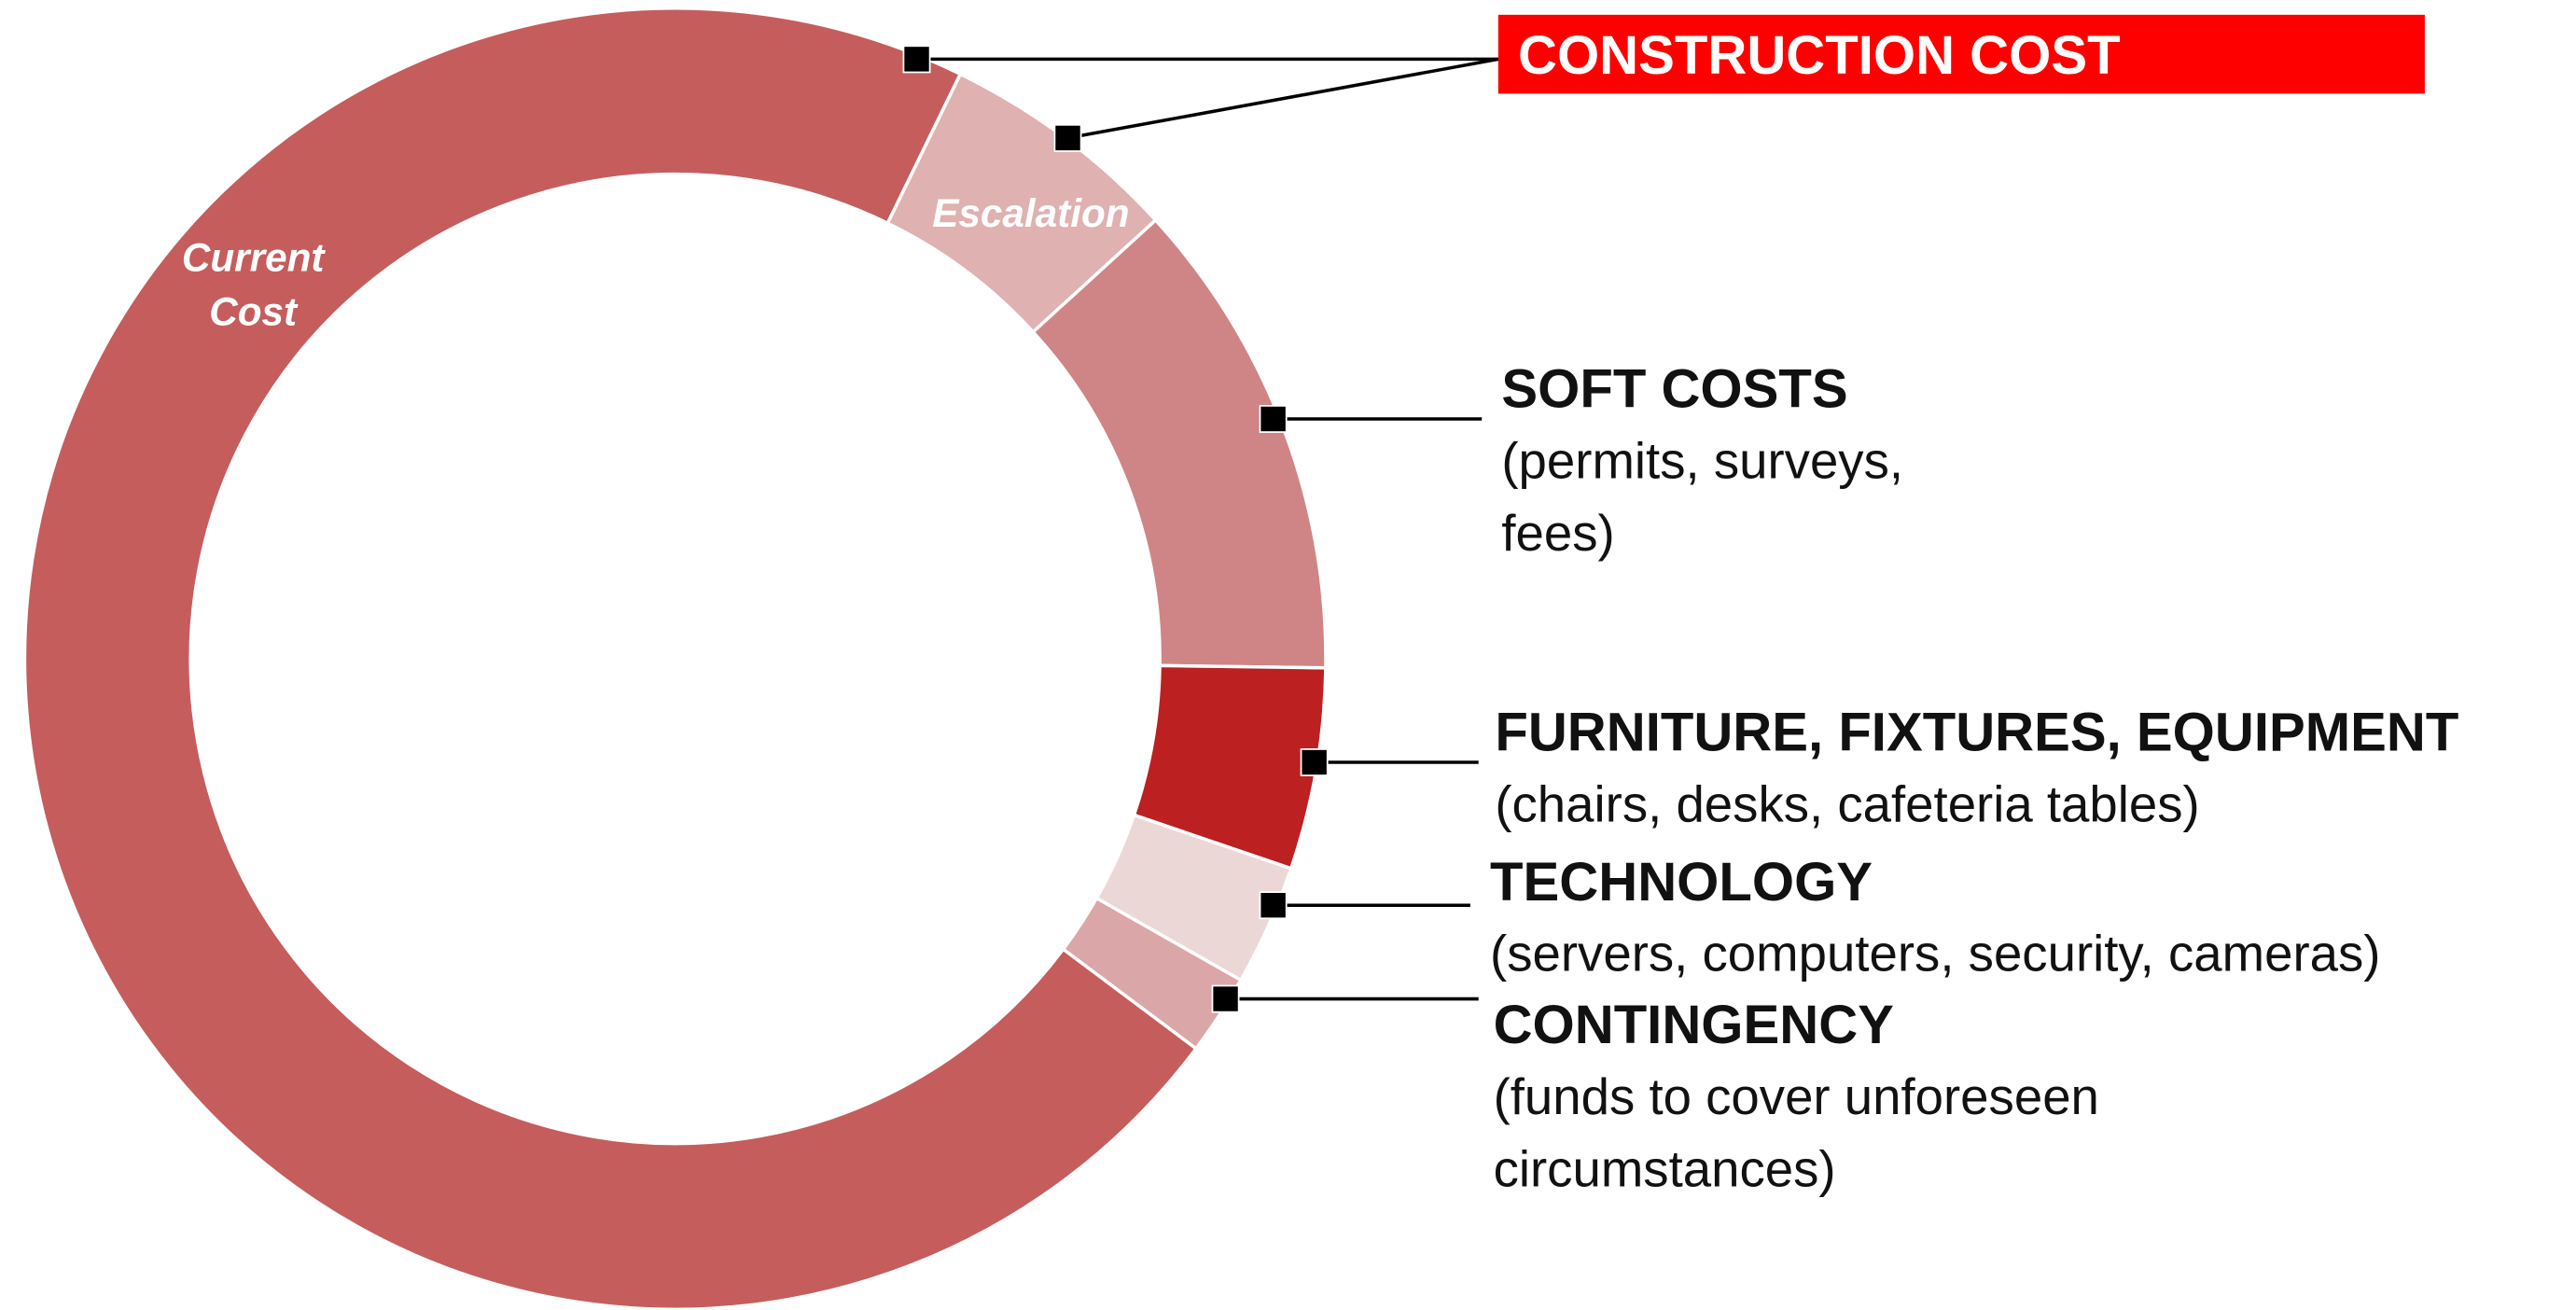 The width and height of the screenshot is (2576, 1310). What do you see at coordinates (1283, 98) in the screenshot?
I see `connector` at bounding box center [1283, 98].